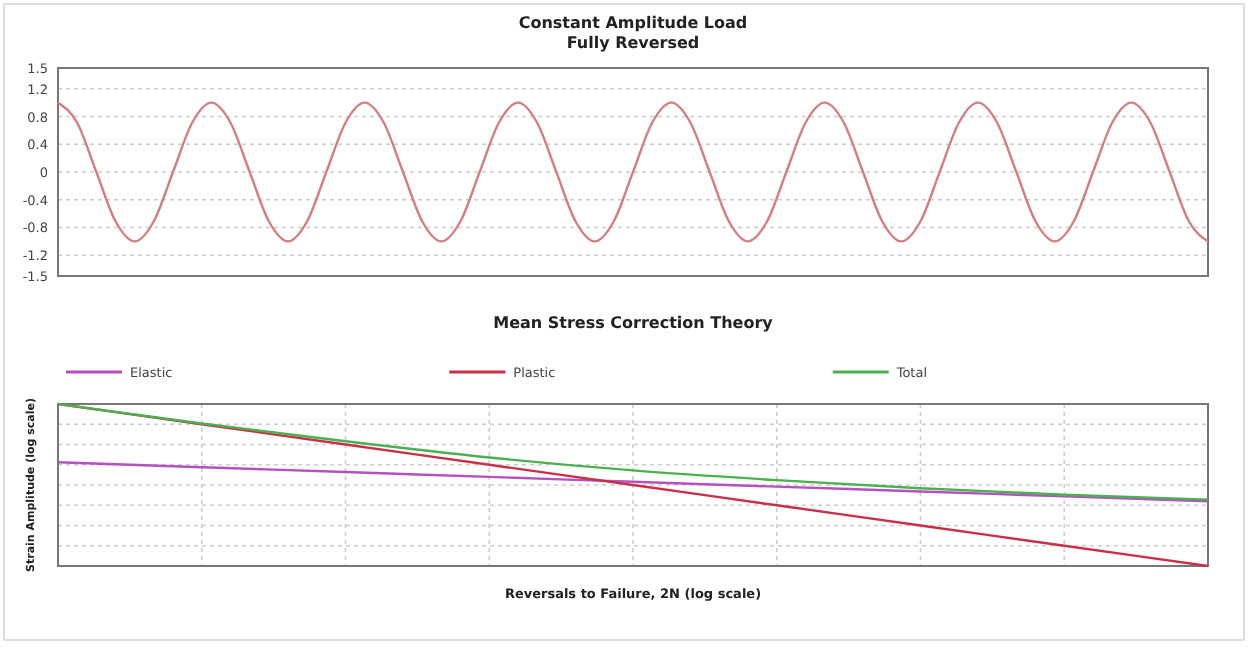 This screenshot has height=650, width=1260. I want to click on chart-title: Mean Stress Correction Theory, so click(634, 323).